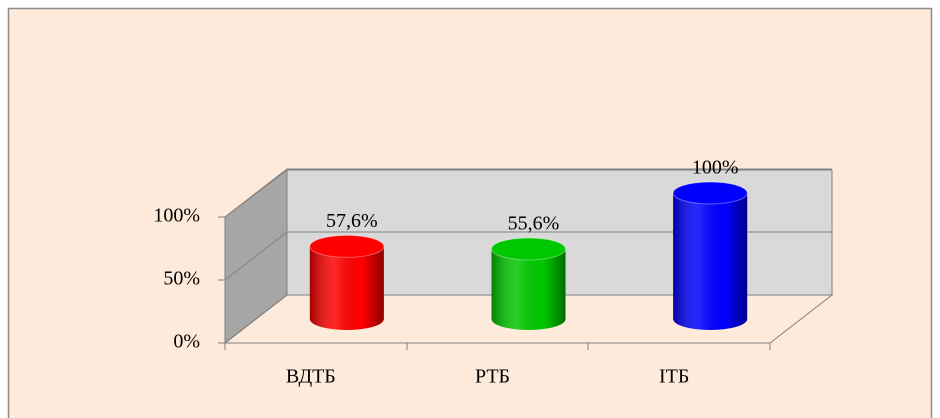 This screenshot has width=940, height=418. I want to click on value-label: 57,6%, so click(352, 221).